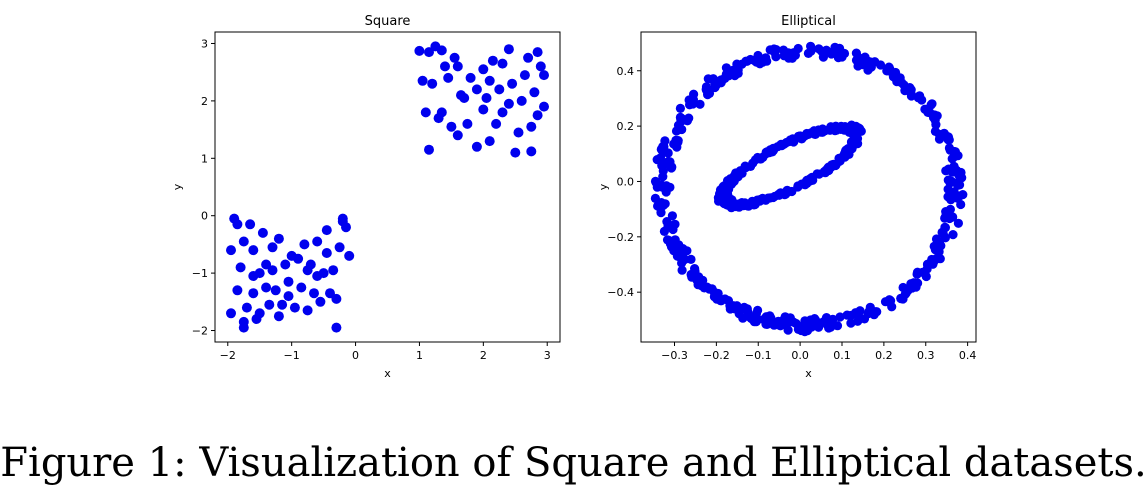  What do you see at coordinates (419, 355) in the screenshot?
I see `square-x-tick-label: 1` at bounding box center [419, 355].